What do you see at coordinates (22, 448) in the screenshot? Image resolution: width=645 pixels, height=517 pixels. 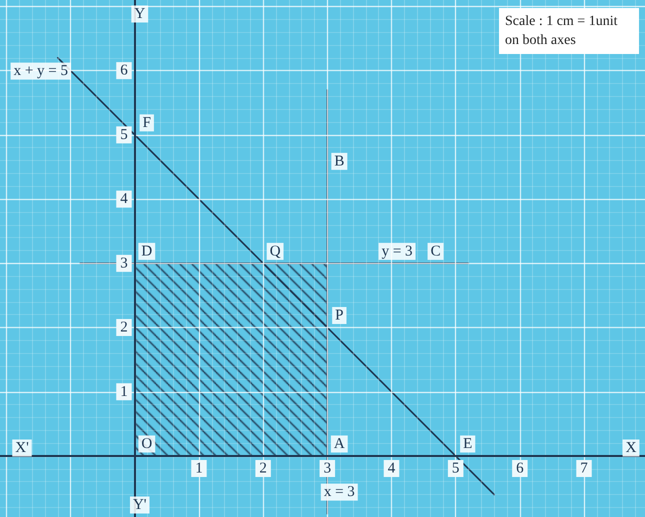 I see `annotation: X'` at bounding box center [22, 448].